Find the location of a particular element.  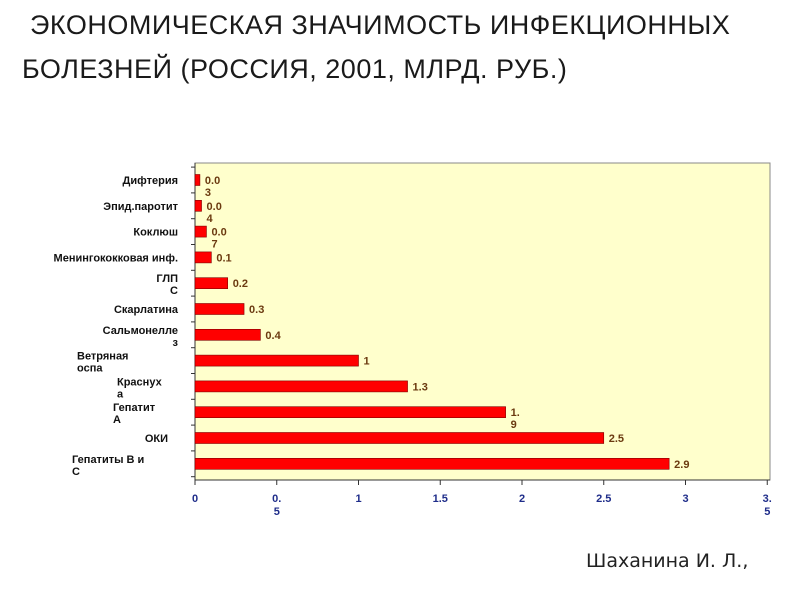

chart-title-line-2: БОЛЕЗНЕЙ (РОССИЯ, 2001, МЛРД. РУБ.) is located at coordinates (295, 69).